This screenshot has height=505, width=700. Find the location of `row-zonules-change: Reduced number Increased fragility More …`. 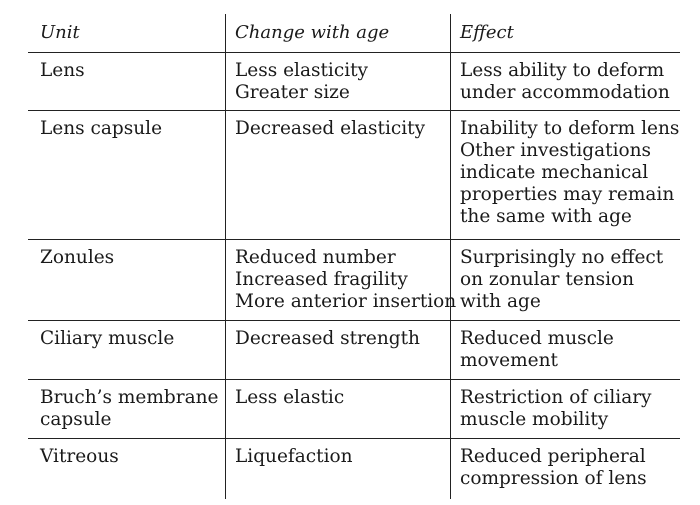

row-zonules-change: Reduced number Increased fragility More … is located at coordinates (345, 280).